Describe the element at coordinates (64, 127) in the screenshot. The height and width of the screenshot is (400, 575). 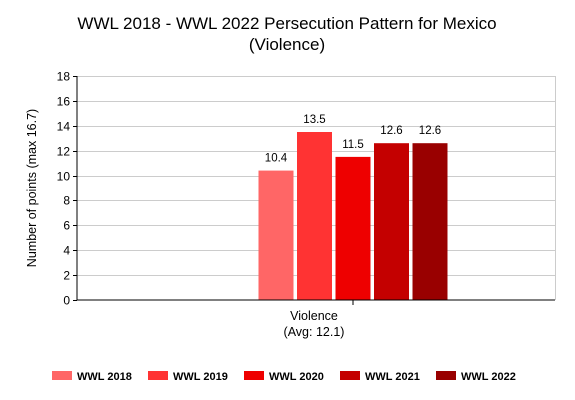
I see `y-tick-label: 14` at that location.